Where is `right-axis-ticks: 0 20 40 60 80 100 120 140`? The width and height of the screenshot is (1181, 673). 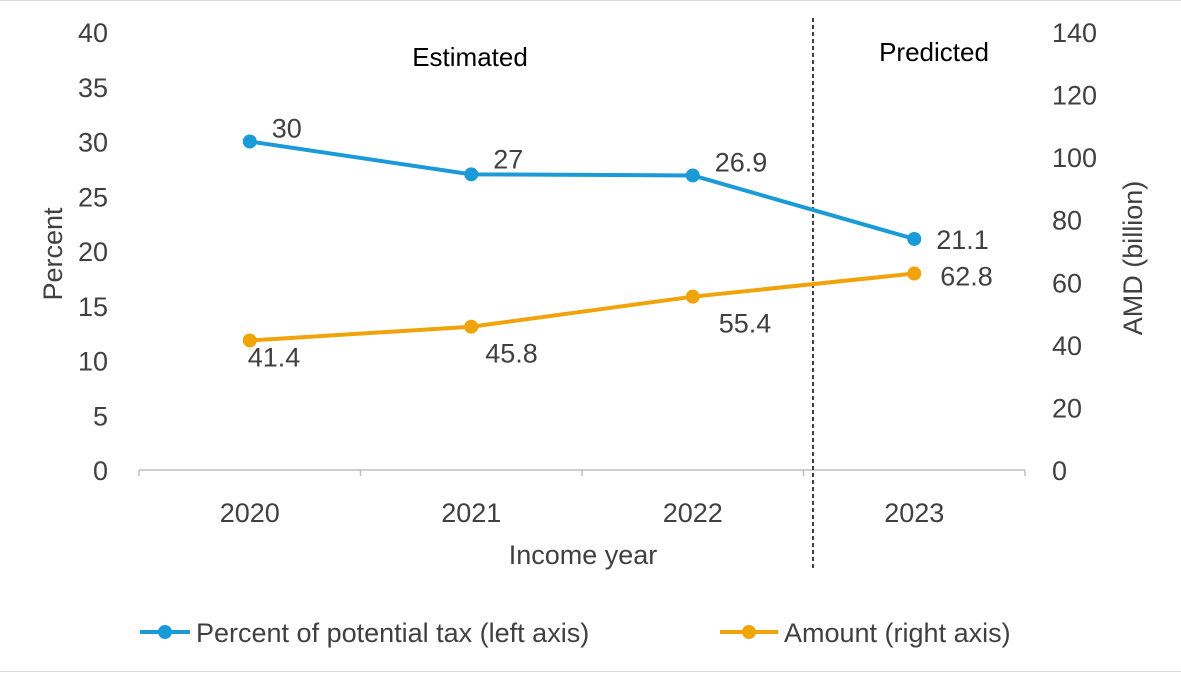 right-axis-ticks: 0 20 40 60 80 100 120 140 is located at coordinates (1074, 252).